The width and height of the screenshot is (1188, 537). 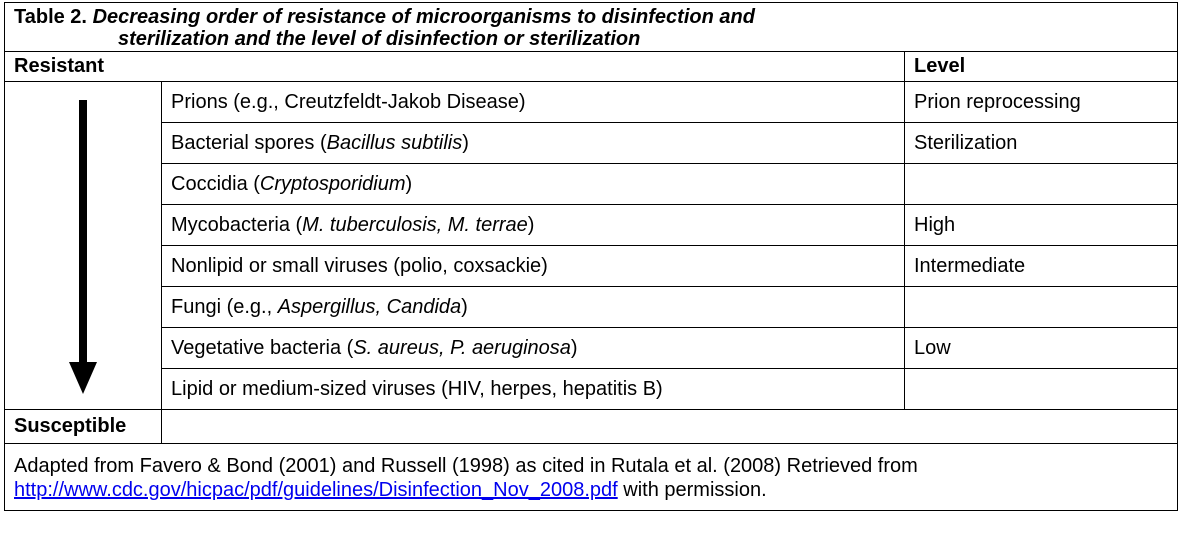 What do you see at coordinates (966, 142) in the screenshot?
I see `level-text: Sterilization` at bounding box center [966, 142].